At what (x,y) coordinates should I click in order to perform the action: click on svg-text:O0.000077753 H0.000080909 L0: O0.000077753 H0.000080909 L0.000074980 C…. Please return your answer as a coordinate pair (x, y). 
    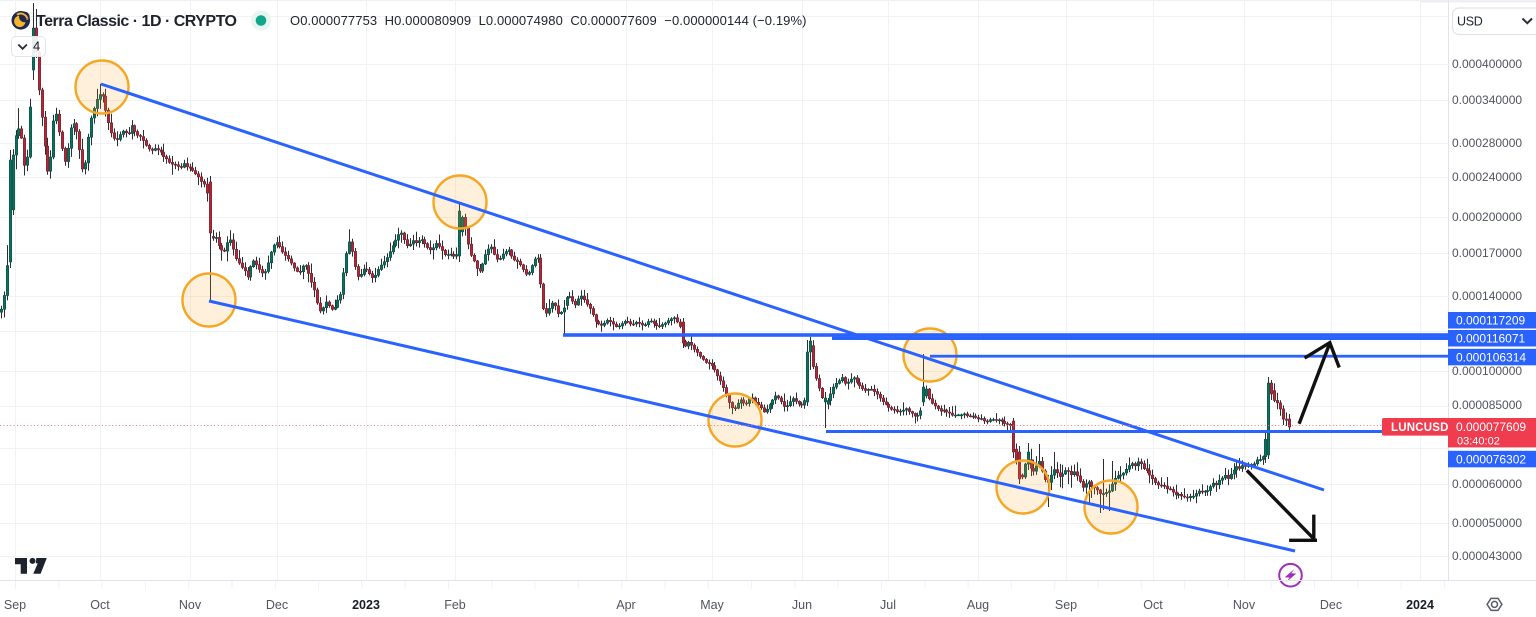
    Looking at the image, I should click on (548, 20).